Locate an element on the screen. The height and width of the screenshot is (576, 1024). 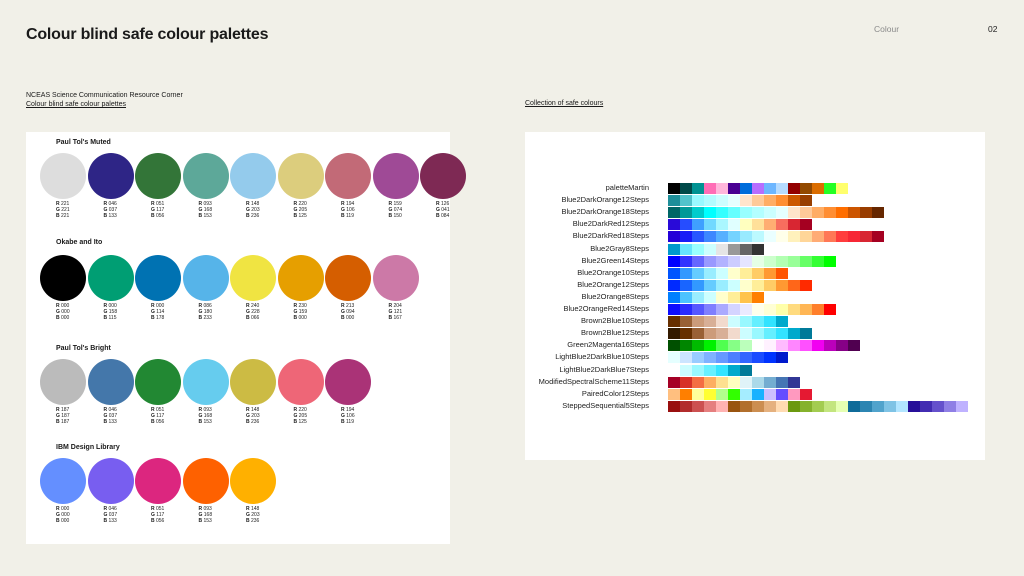
gradient-label: Blue2DarkRed12Steps is located at coordinates (610, 224).